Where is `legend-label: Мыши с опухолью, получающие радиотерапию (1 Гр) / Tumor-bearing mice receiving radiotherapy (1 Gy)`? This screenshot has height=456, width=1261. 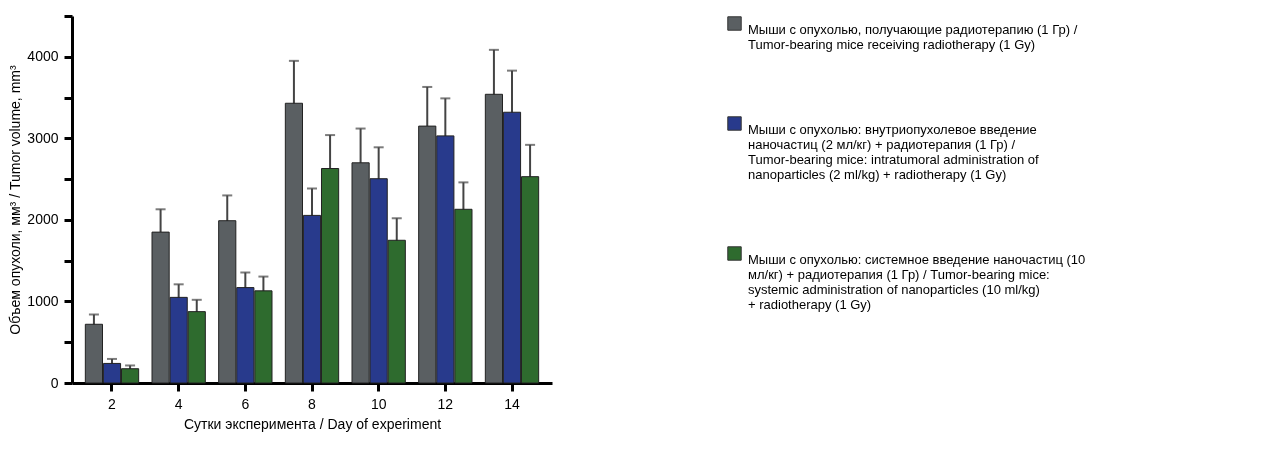 legend-label: Мыши с опухолью, получающие радиотерапию (1 Гр) / Tumor-bearing mice receiving radiotherapy (1 Gy) is located at coordinates (913, 36).